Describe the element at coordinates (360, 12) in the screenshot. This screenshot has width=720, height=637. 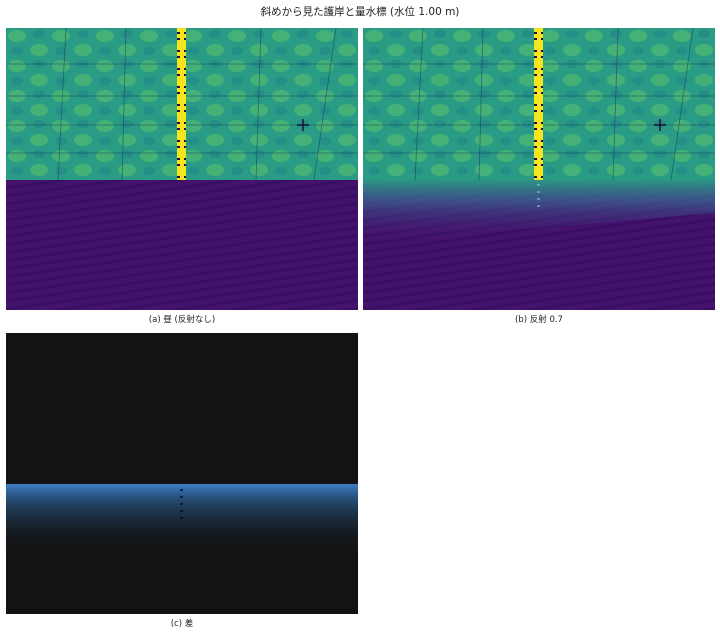
I see `figure-title: 斜めから見た護岸と量水標 (水位 1.00 m)` at that location.